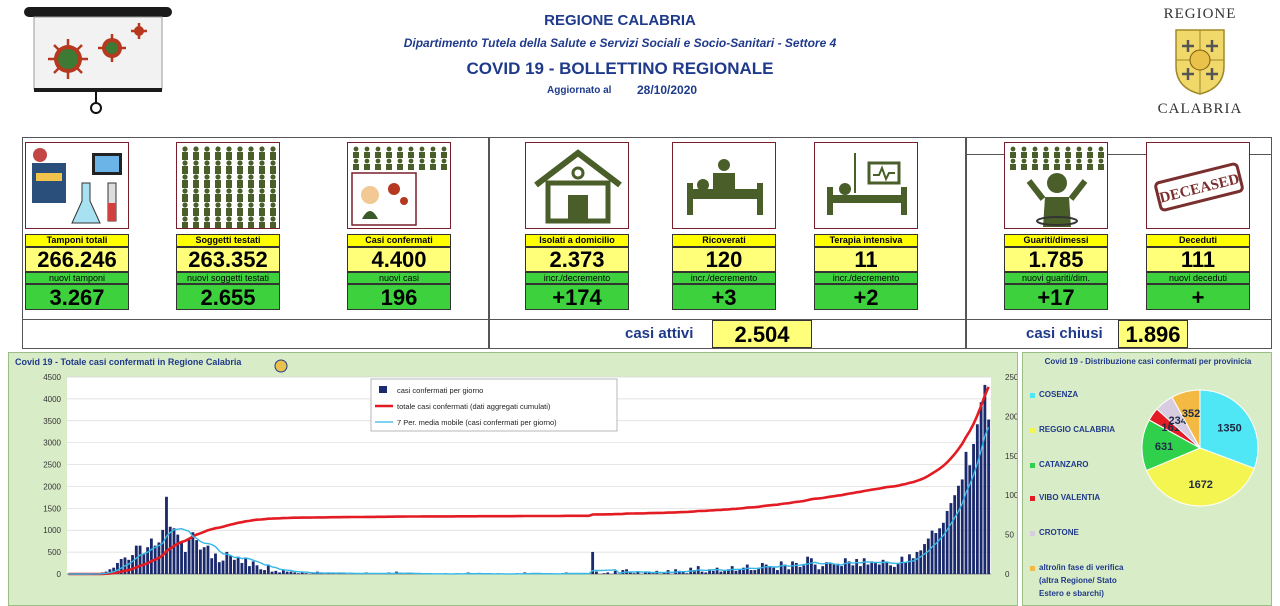  Describe the element at coordinates (647, 319) in the screenshot. I see `panel-divider` at that location.